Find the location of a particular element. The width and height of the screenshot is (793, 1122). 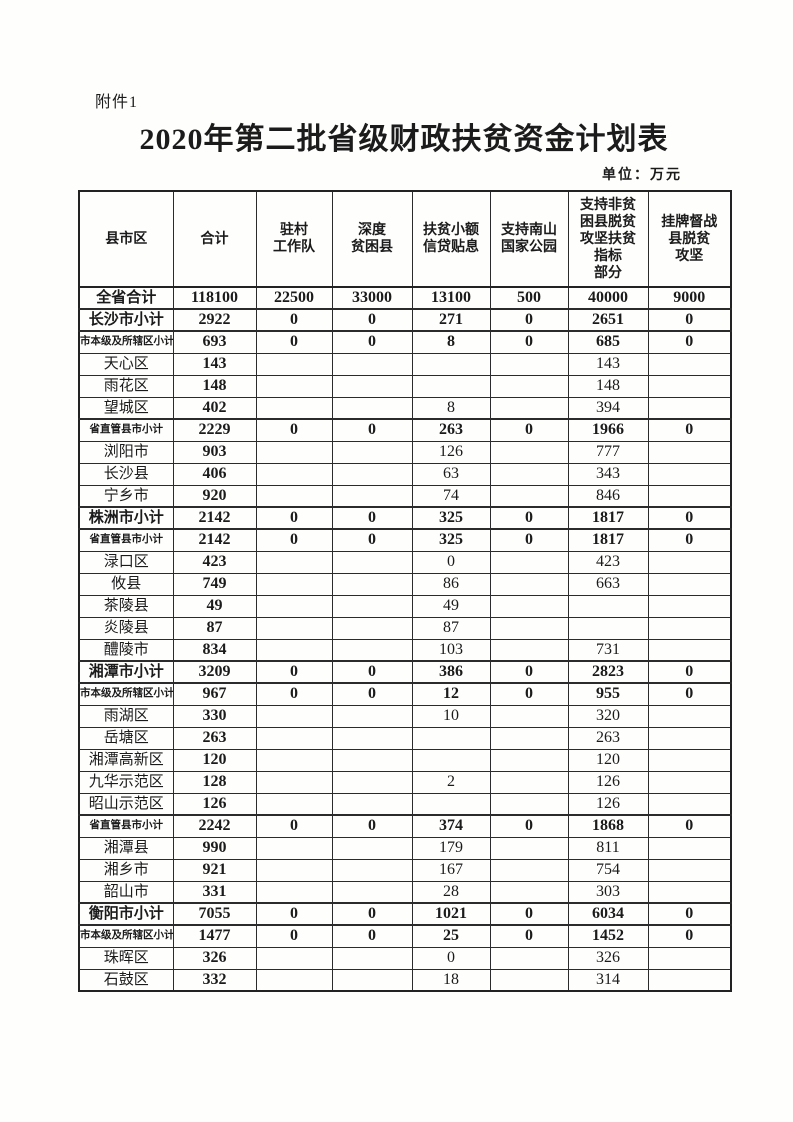

value-cell: 955 is located at coordinates (608, 694).